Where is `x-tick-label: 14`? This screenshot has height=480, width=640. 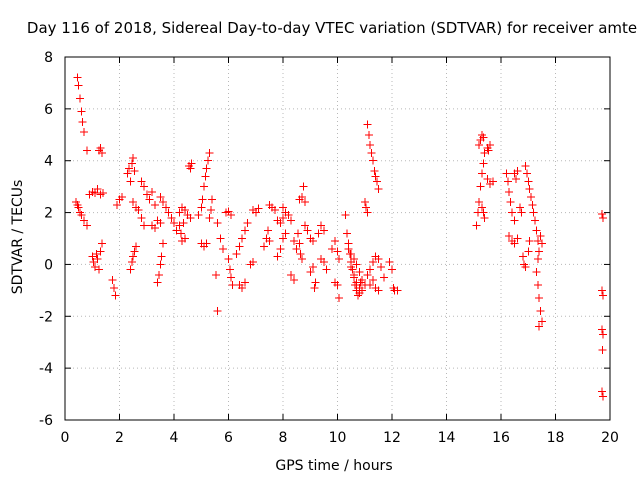
x-tick-label: 14 is located at coordinates (447, 438).